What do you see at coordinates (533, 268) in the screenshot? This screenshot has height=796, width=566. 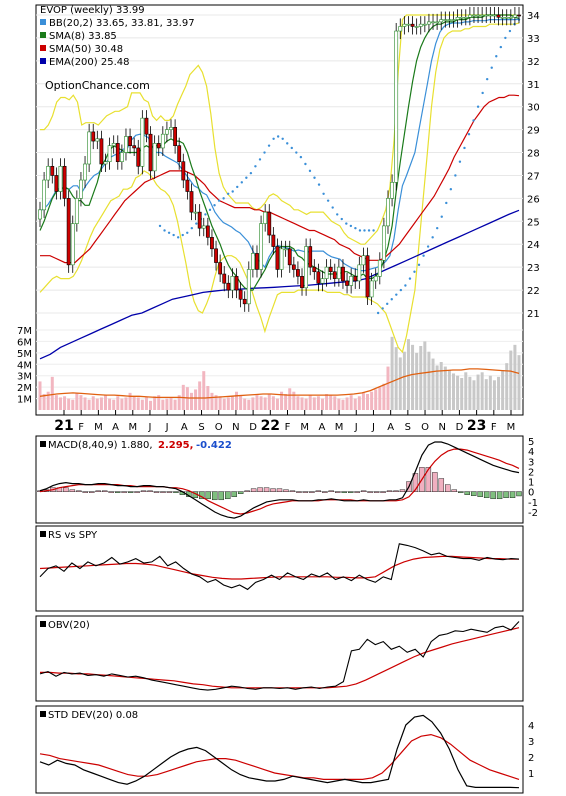 I see `price-tick-label: 23` at bounding box center [533, 268].